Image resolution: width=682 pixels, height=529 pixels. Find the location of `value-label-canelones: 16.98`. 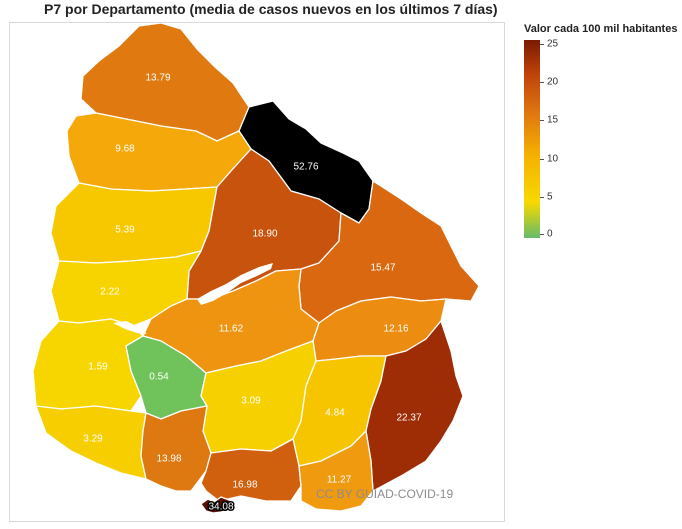

value-label-canelones: 16.98 is located at coordinates (244, 485).